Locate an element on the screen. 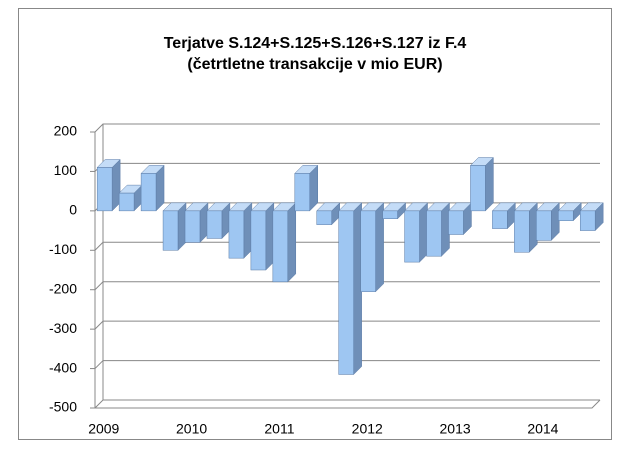 The height and width of the screenshot is (451, 630). x-tick-label: 2011 is located at coordinates (279, 429).